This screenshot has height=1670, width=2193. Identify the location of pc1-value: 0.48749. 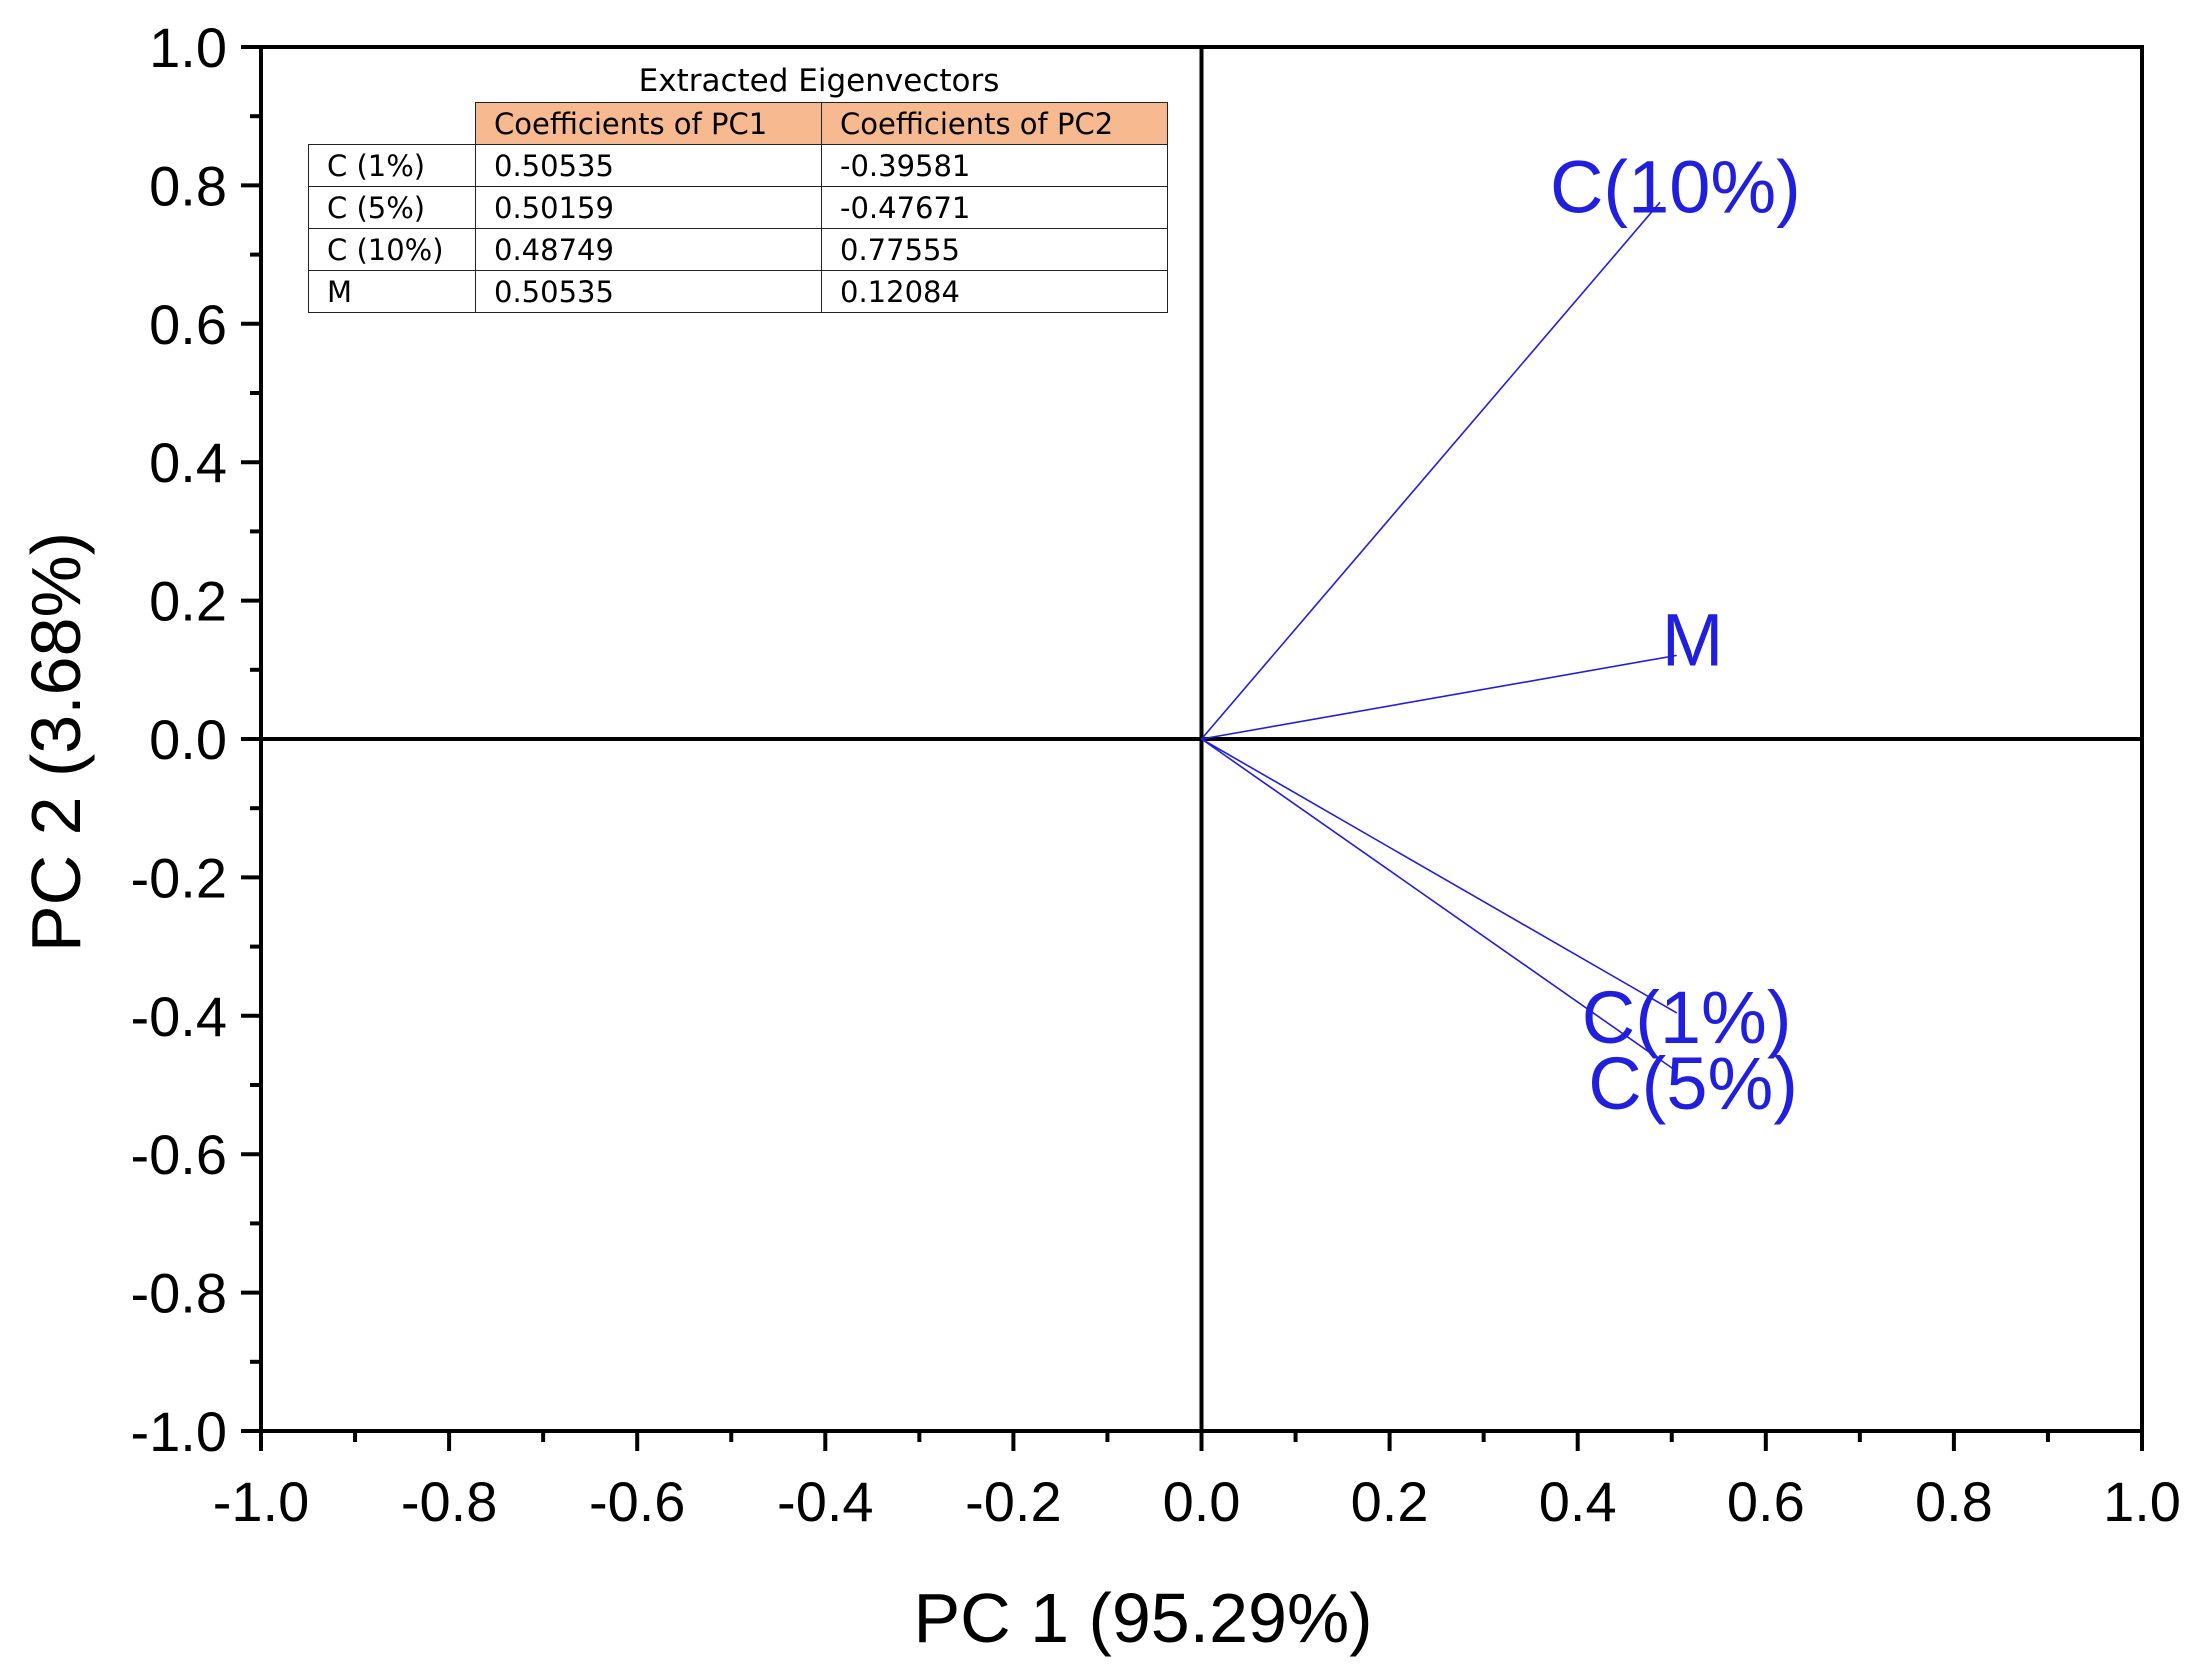
(648, 249).